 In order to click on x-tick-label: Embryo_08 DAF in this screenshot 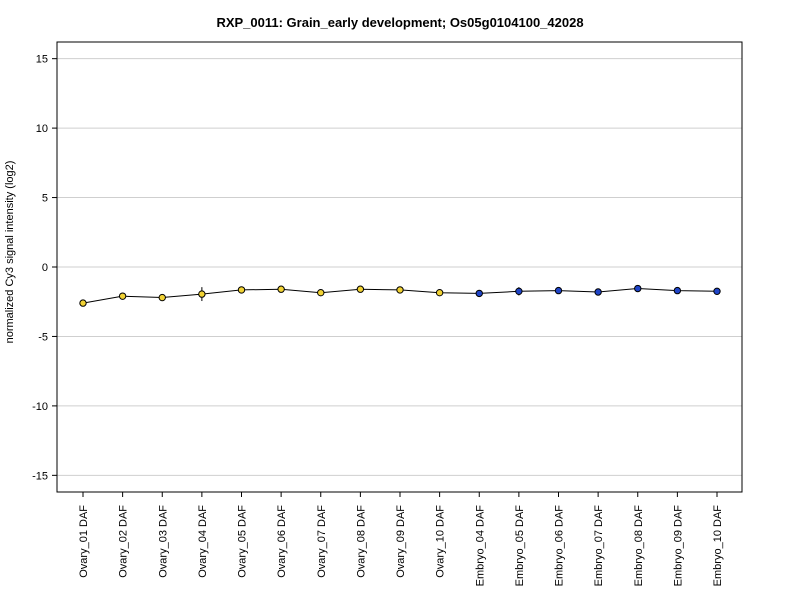, I will do `click(639, 546)`.